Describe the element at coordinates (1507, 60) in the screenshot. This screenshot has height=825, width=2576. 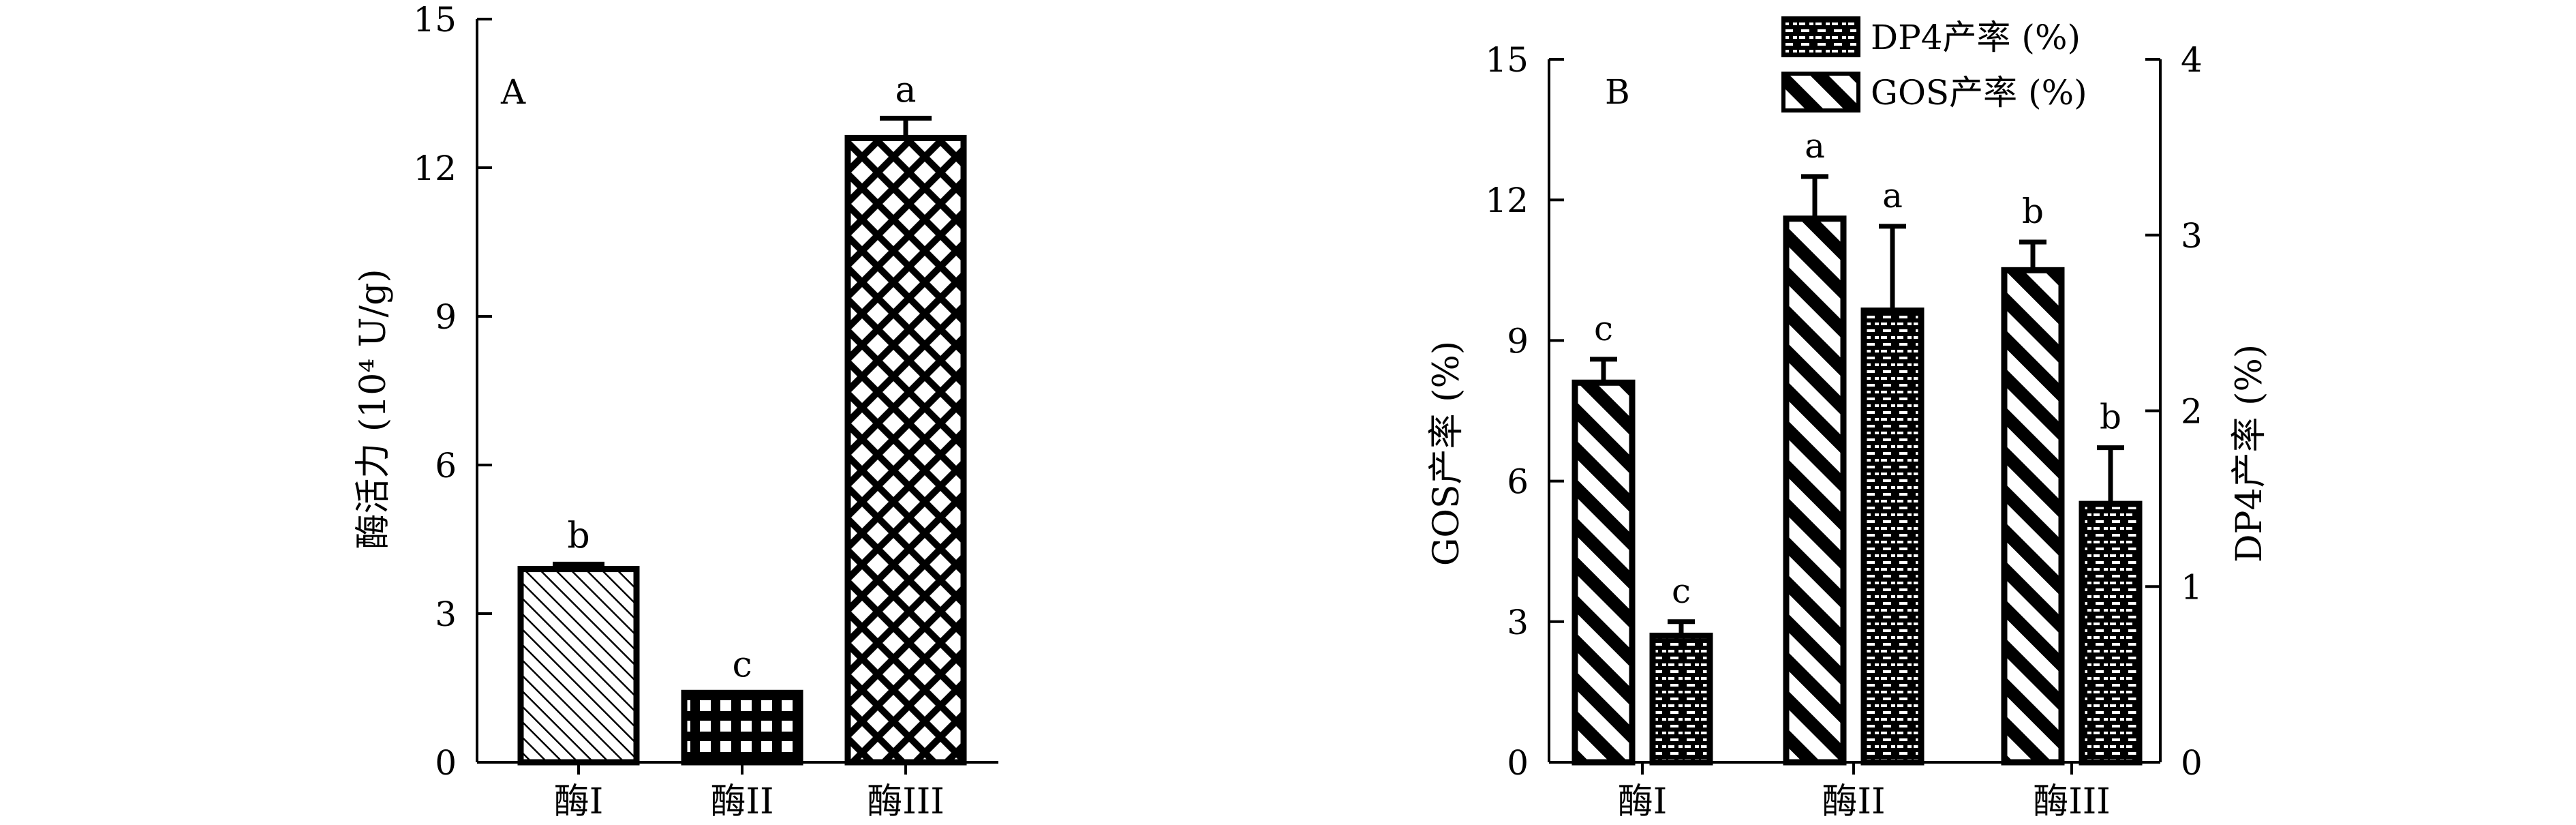
I see `y-left-tick-label-15: 15` at that location.